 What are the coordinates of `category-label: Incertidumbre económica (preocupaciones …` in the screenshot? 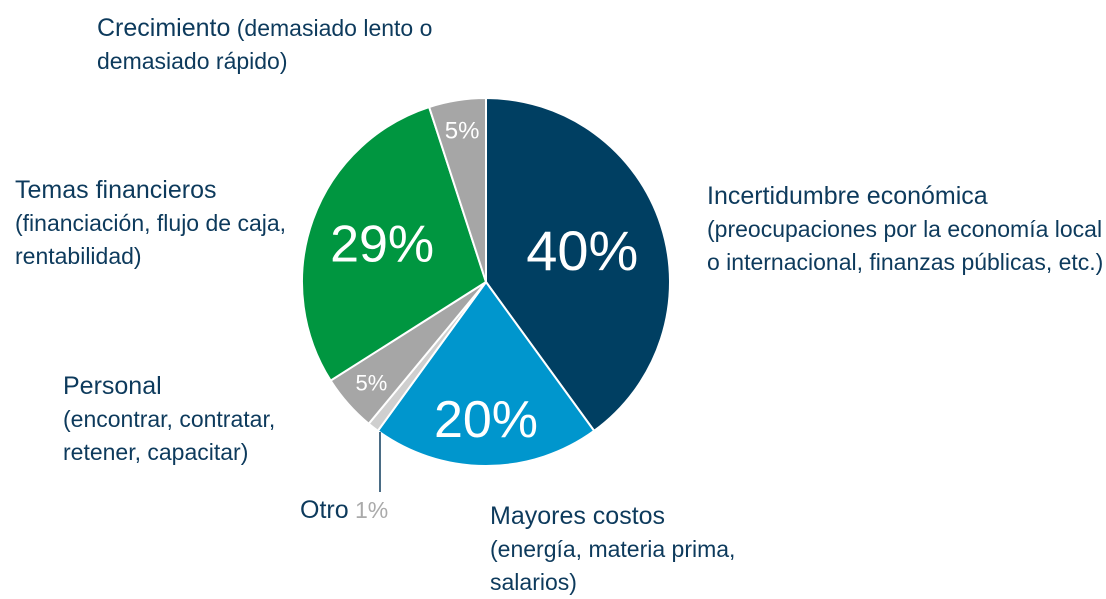 It's located at (906, 229).